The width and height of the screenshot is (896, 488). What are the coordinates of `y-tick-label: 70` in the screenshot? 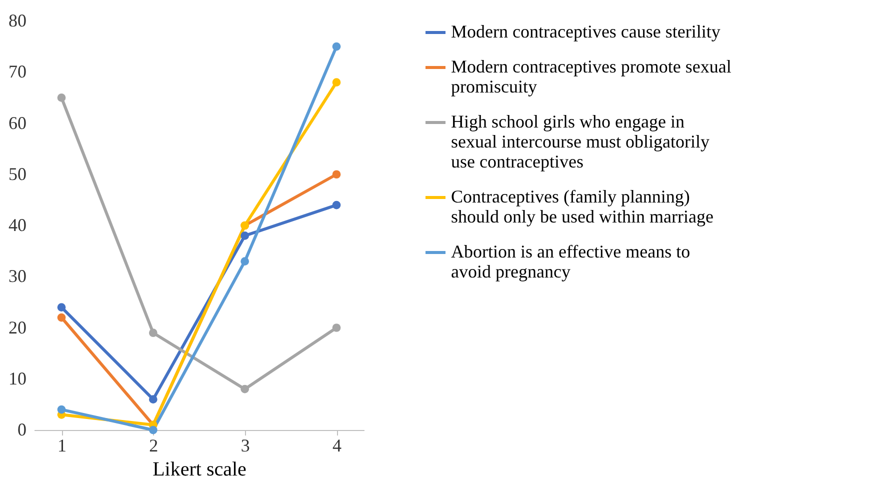 It's located at (17, 72).